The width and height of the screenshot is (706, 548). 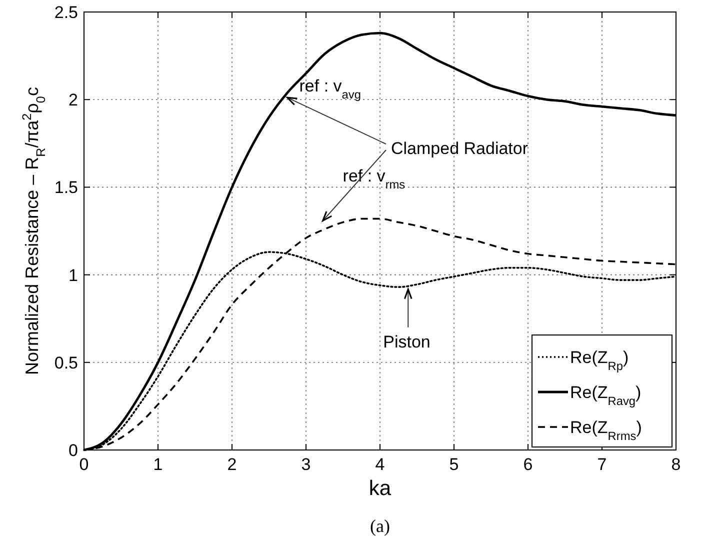 I want to click on x-tick-label: 6, so click(x=528, y=464).